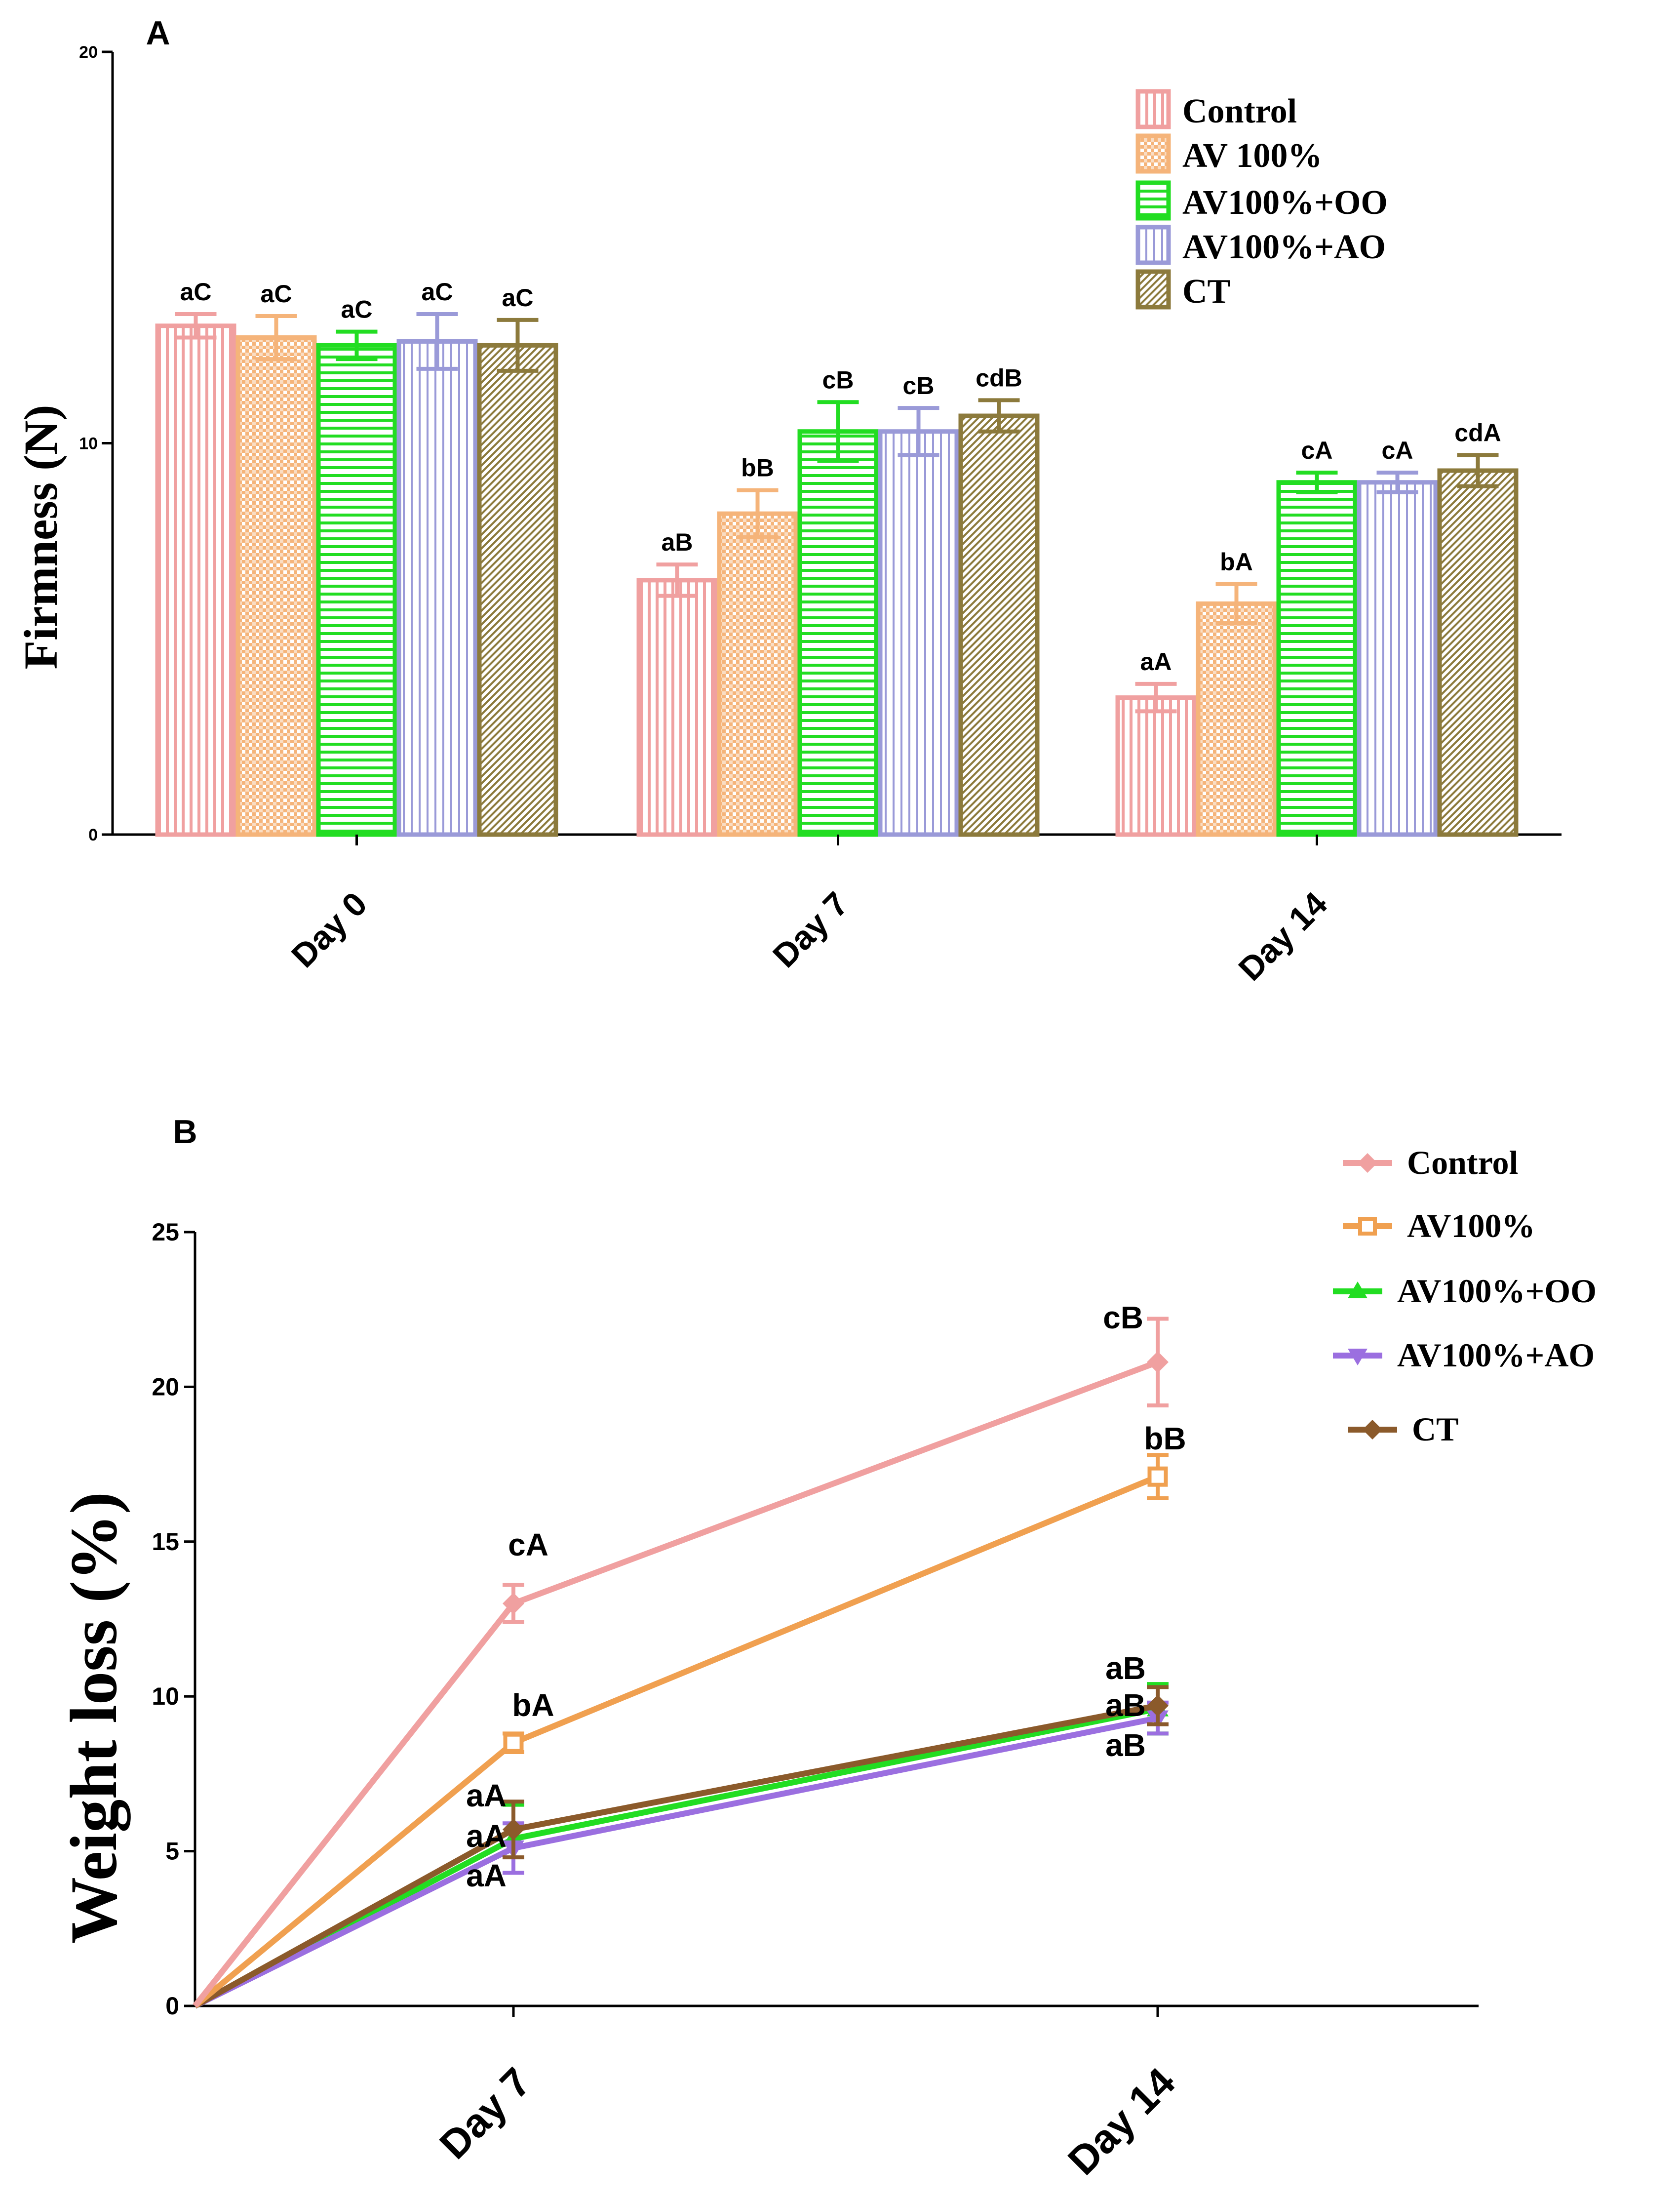  Describe the element at coordinates (329, 930) in the screenshot. I see `x-category-label: Day 0` at that location.